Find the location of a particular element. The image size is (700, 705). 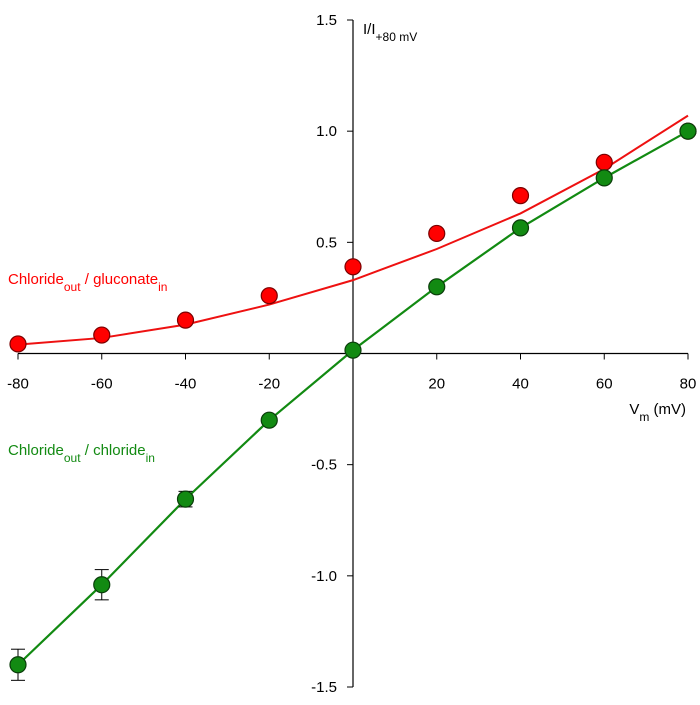

y-axis-label: I/I+80 mV is located at coordinates (390, 32).